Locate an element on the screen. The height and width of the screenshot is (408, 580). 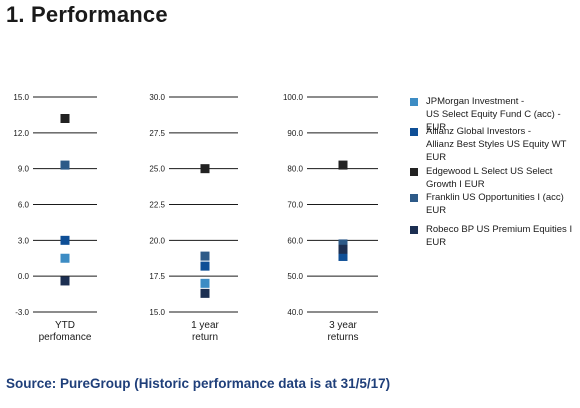
tick-label: 0.0 is located at coordinates (24, 276).